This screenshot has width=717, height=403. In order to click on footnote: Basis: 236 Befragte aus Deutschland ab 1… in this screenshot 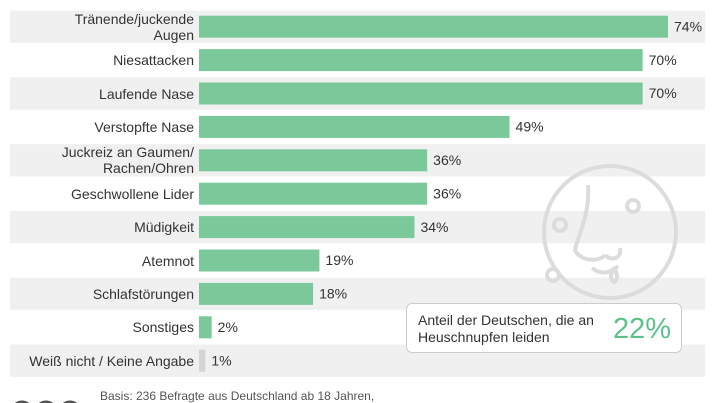, I will do `click(237, 396)`.